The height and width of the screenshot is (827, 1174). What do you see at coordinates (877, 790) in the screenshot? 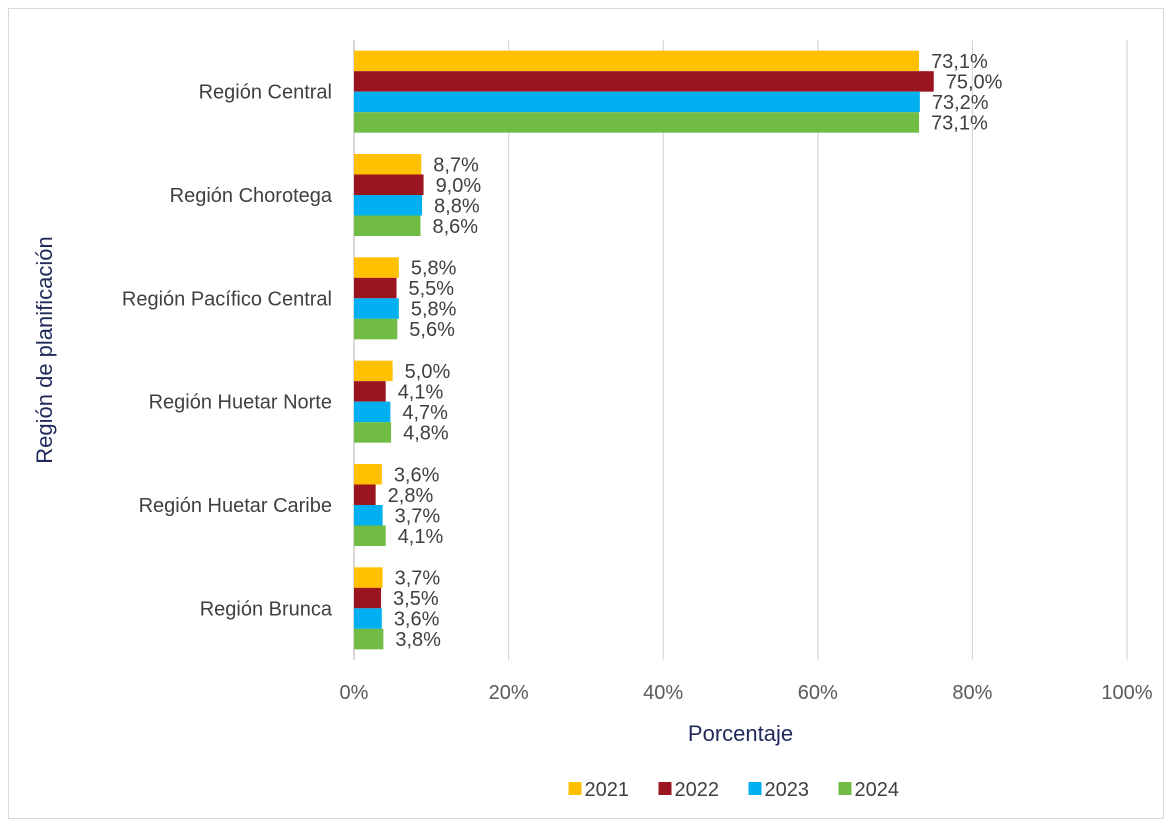
I see `legend-label: 2024` at bounding box center [877, 790].